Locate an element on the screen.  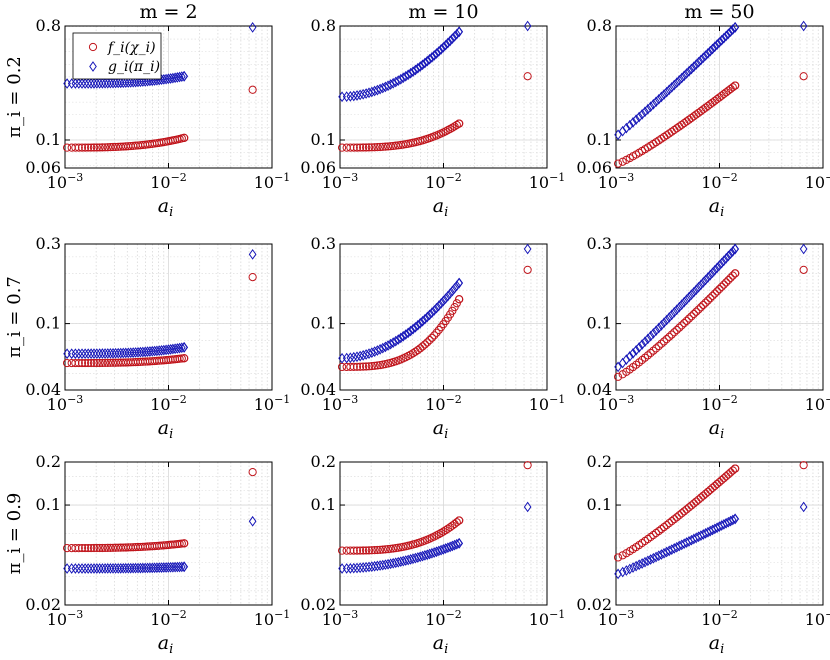
y-tick-label: 0.8 is located at coordinates (599, 25).